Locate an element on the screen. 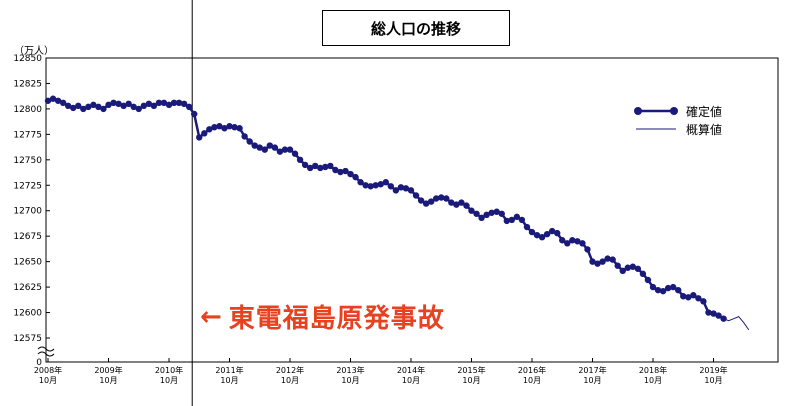 This screenshot has width=800, height=406. legend-item-confirmed: 確定値 is located at coordinates (678, 111).